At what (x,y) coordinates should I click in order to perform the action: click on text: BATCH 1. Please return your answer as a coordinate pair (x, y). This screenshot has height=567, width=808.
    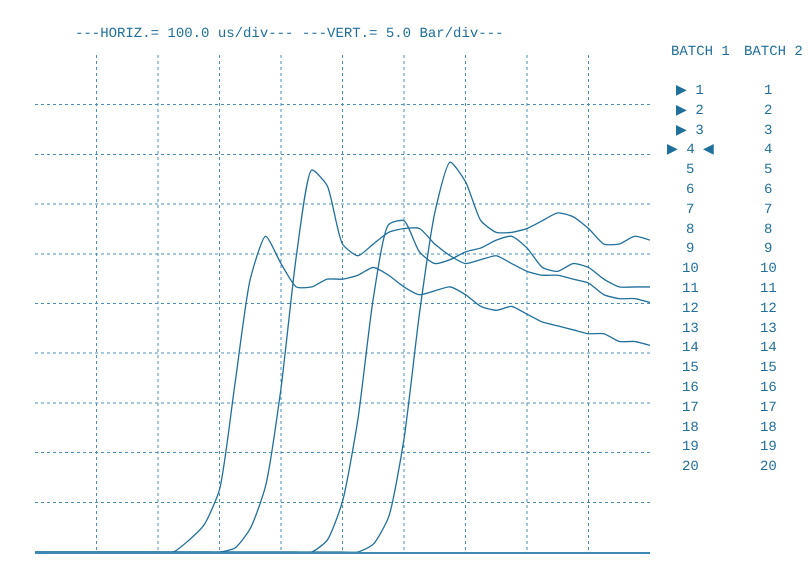
    Looking at the image, I should click on (700, 52).